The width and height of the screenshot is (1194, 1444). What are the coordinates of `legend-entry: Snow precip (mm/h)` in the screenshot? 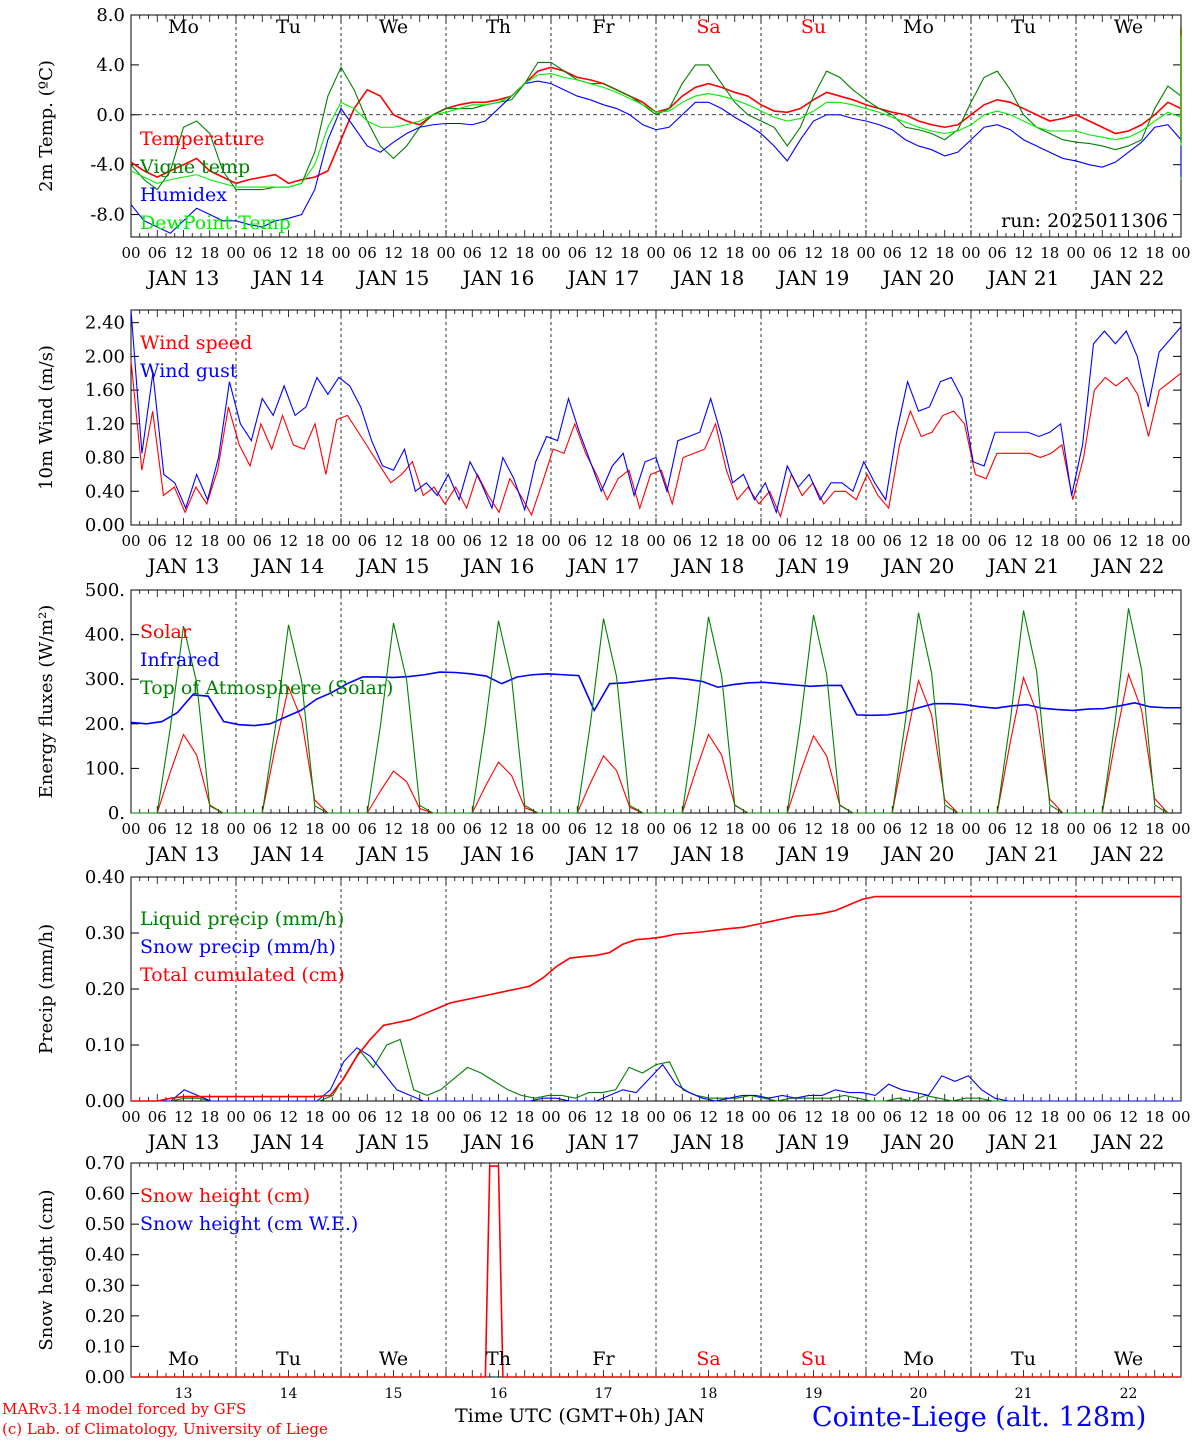 It's located at (238, 947).